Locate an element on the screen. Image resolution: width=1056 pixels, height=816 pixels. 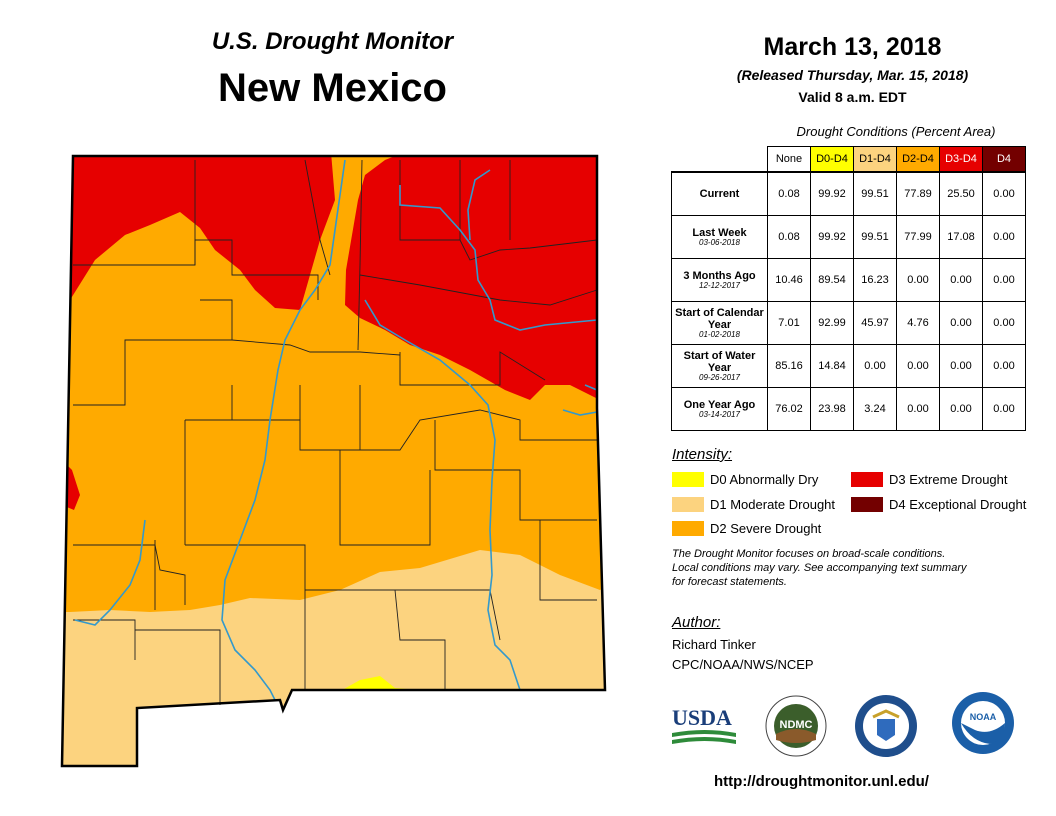
d3-extreme-northeast is located at coordinates (475, 283).